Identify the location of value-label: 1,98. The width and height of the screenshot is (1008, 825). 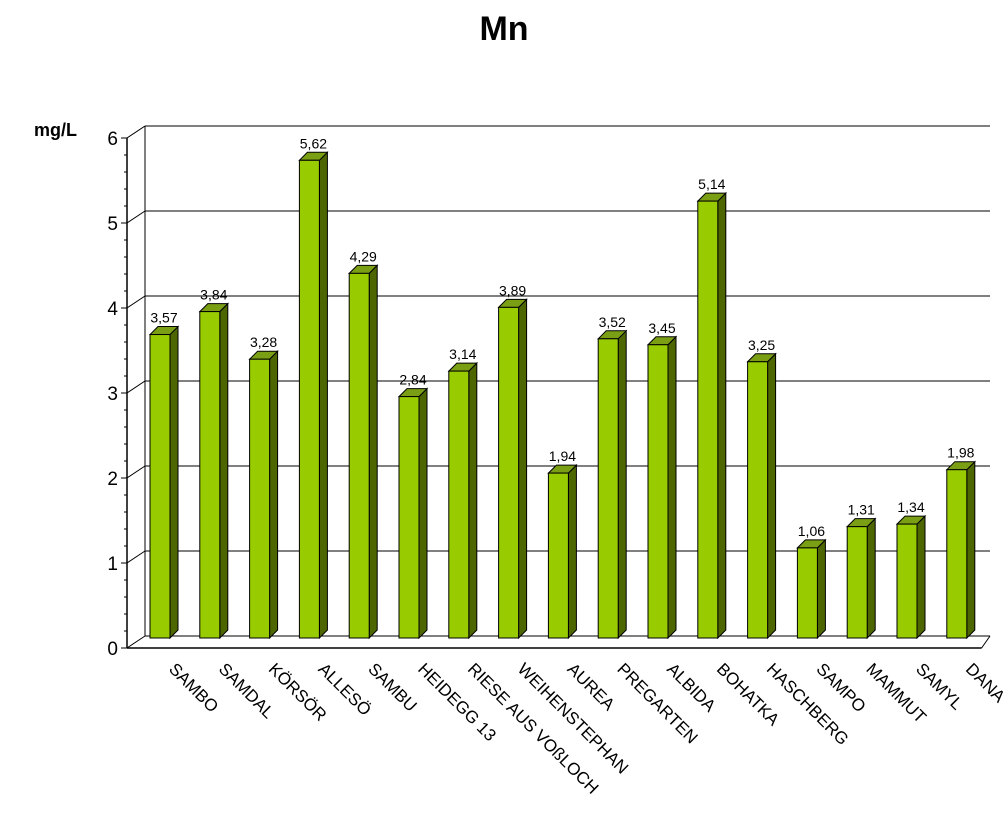
(960, 453).